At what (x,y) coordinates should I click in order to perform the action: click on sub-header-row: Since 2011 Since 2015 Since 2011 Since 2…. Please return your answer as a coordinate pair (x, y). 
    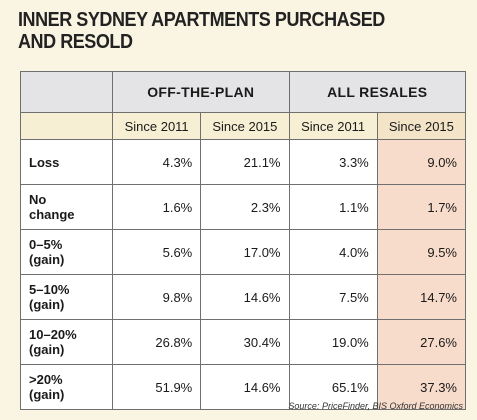
    Looking at the image, I should click on (243, 126).